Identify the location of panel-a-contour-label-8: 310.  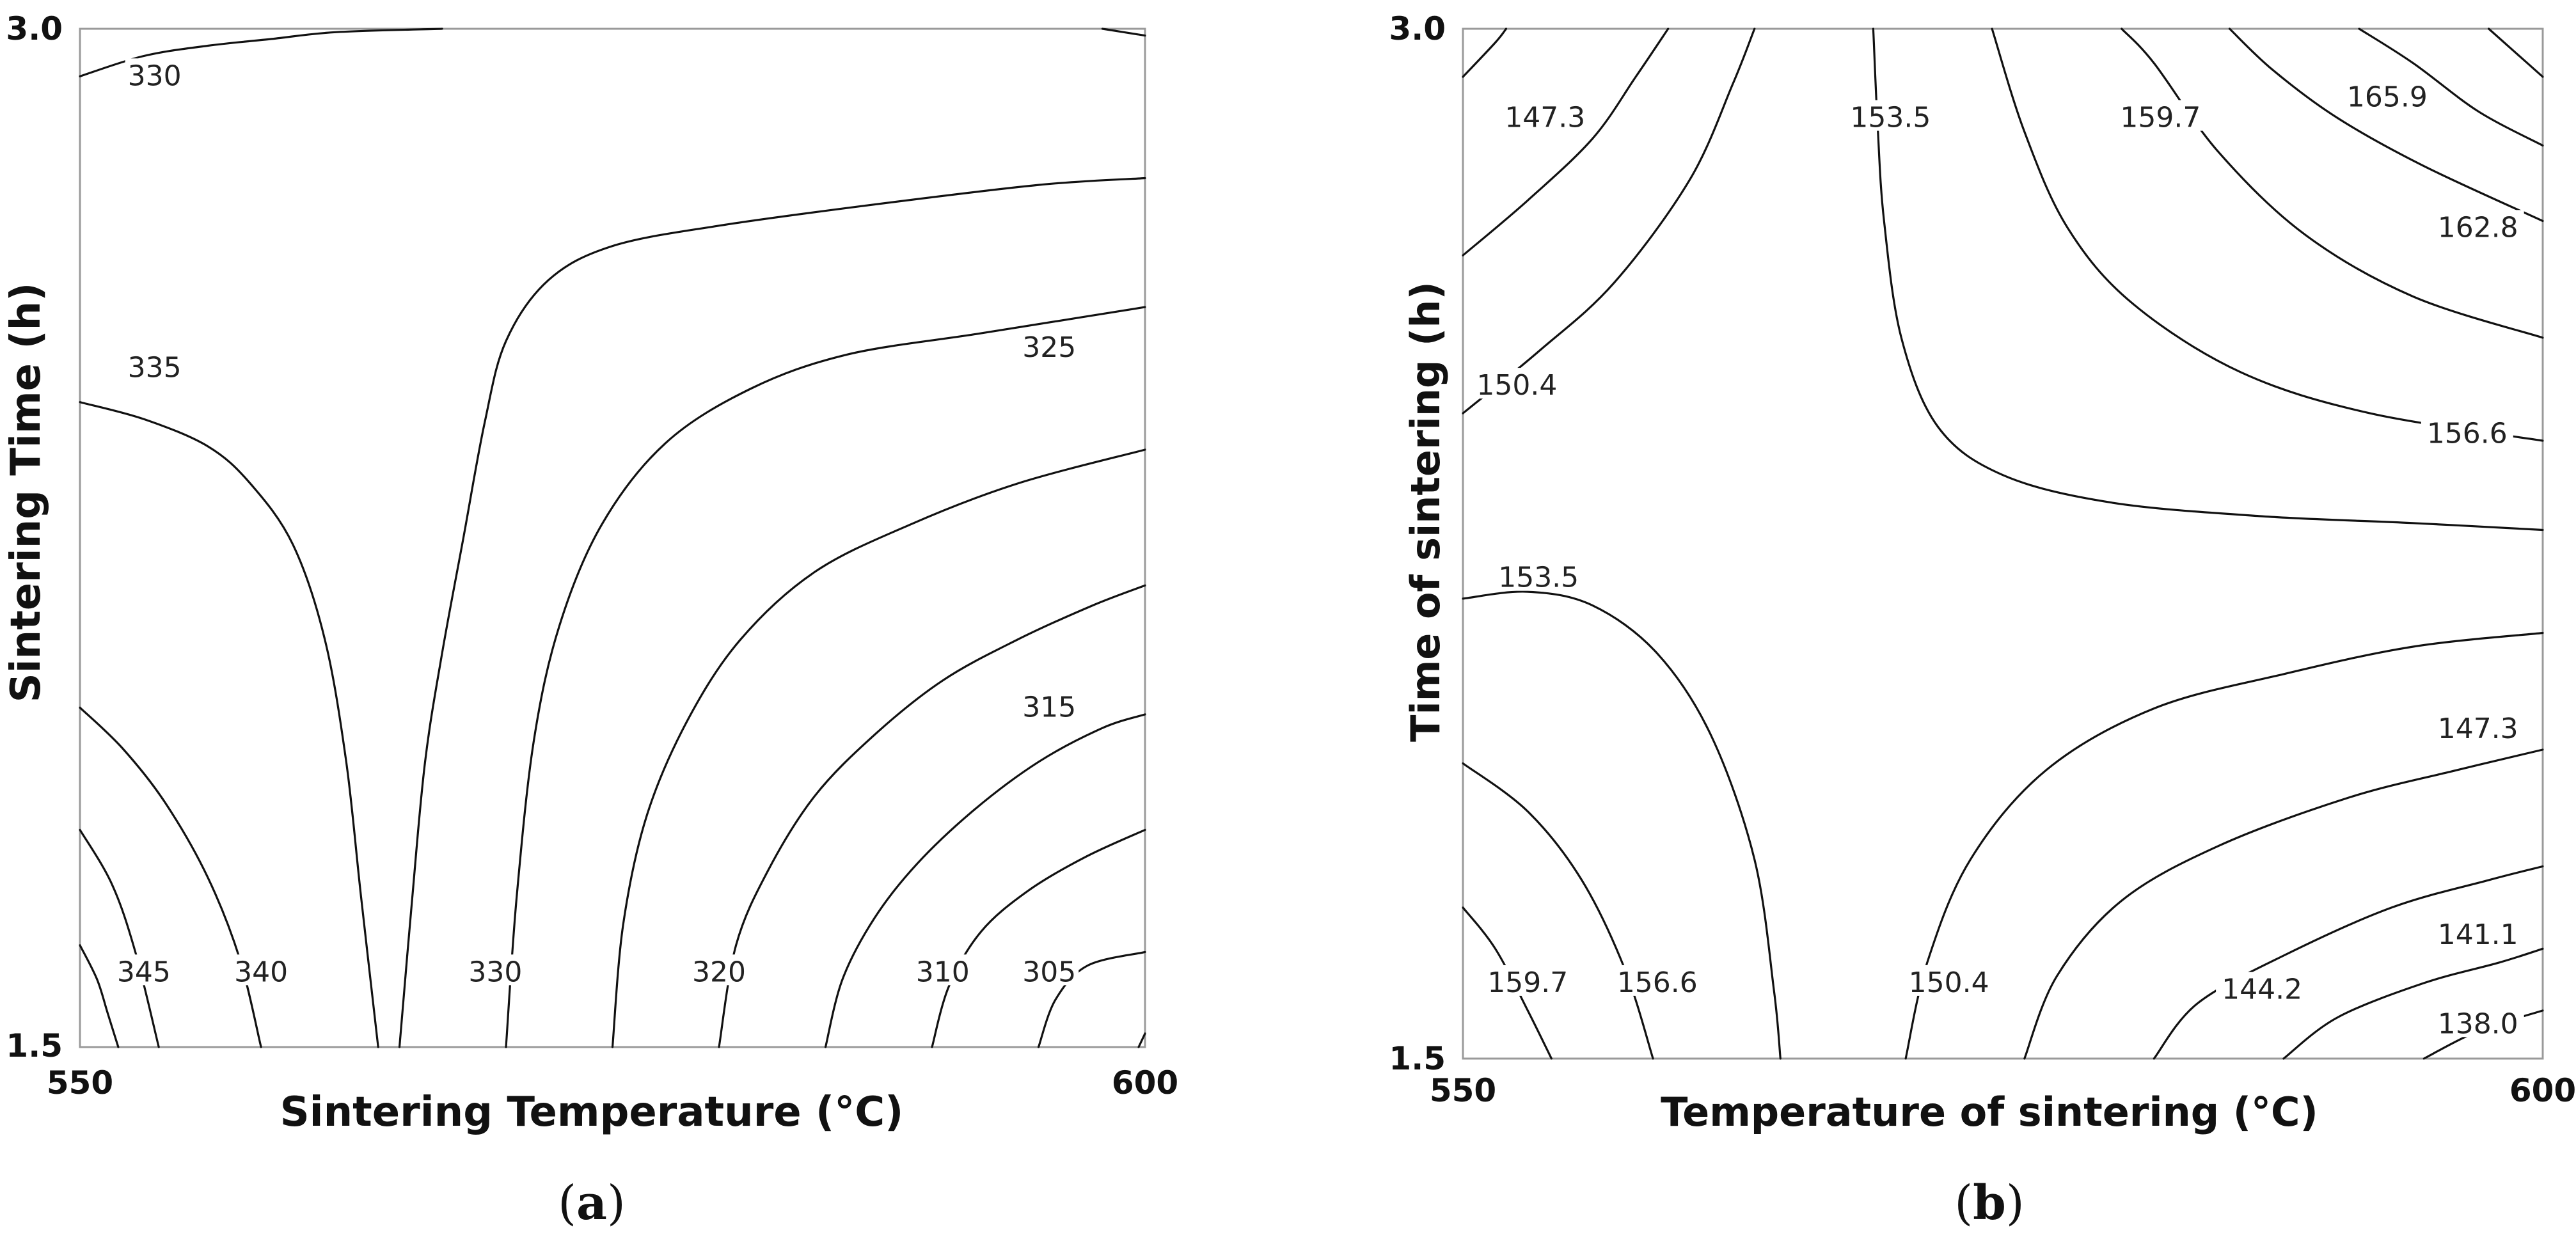
(943, 972).